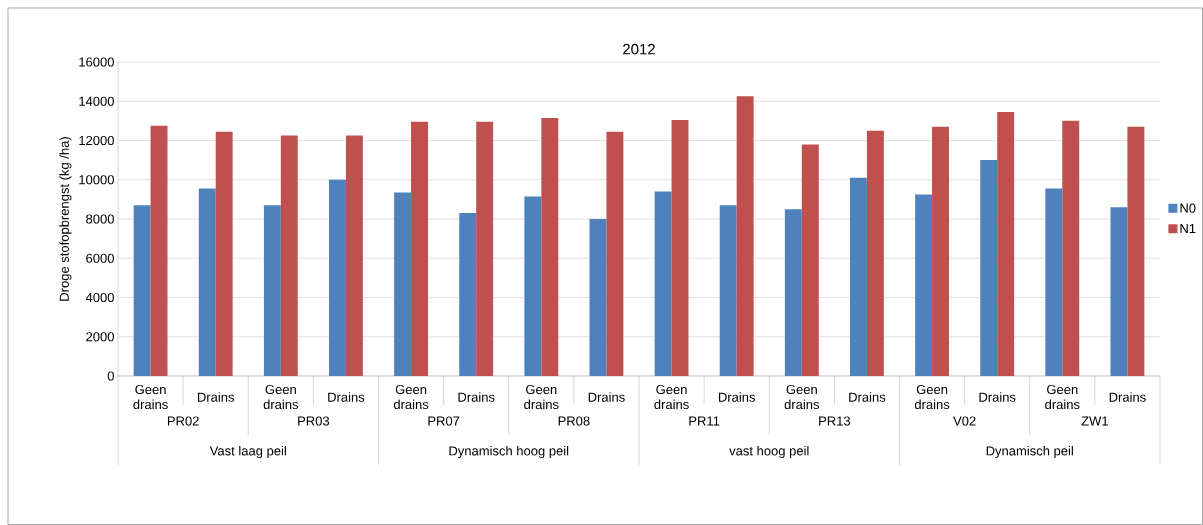 The image size is (1203, 525). Describe the element at coordinates (1188, 228) in the screenshot. I see `legend-label: N1` at that location.